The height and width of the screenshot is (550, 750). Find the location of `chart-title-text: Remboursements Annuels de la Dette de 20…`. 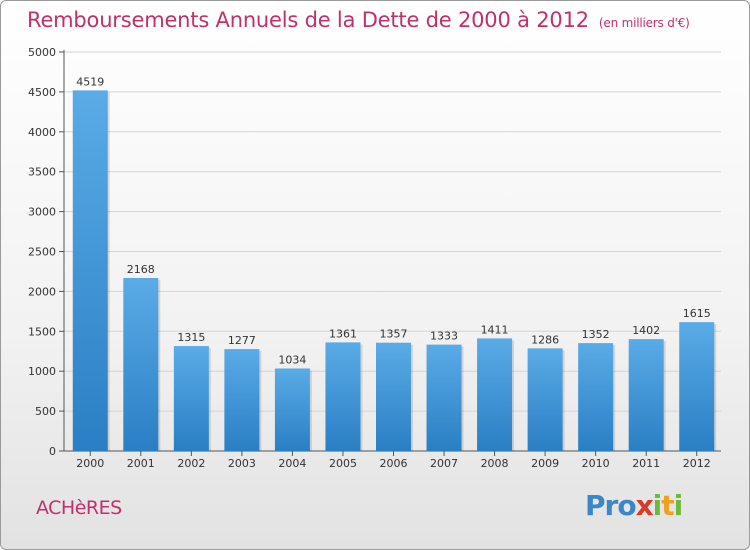

chart-title-text: Remboursements Annuels de la Dette de 20… is located at coordinates (308, 20).